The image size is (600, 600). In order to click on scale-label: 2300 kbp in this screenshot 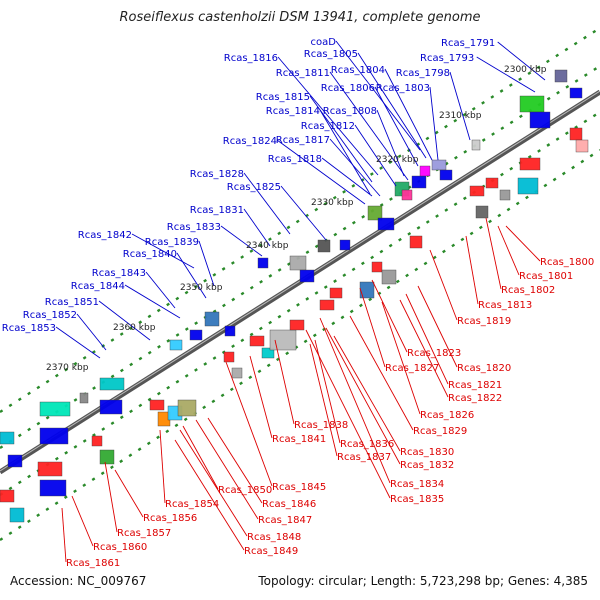, I will do `click(525, 70)`.